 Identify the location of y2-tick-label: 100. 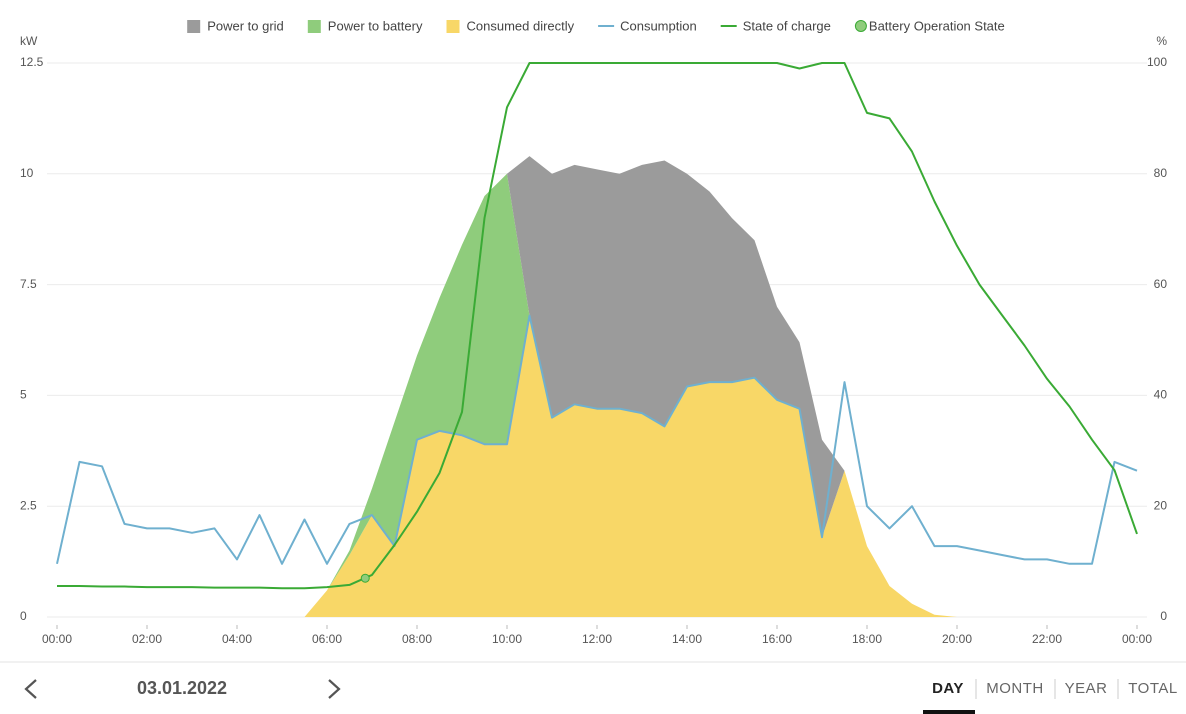
(1157, 62).